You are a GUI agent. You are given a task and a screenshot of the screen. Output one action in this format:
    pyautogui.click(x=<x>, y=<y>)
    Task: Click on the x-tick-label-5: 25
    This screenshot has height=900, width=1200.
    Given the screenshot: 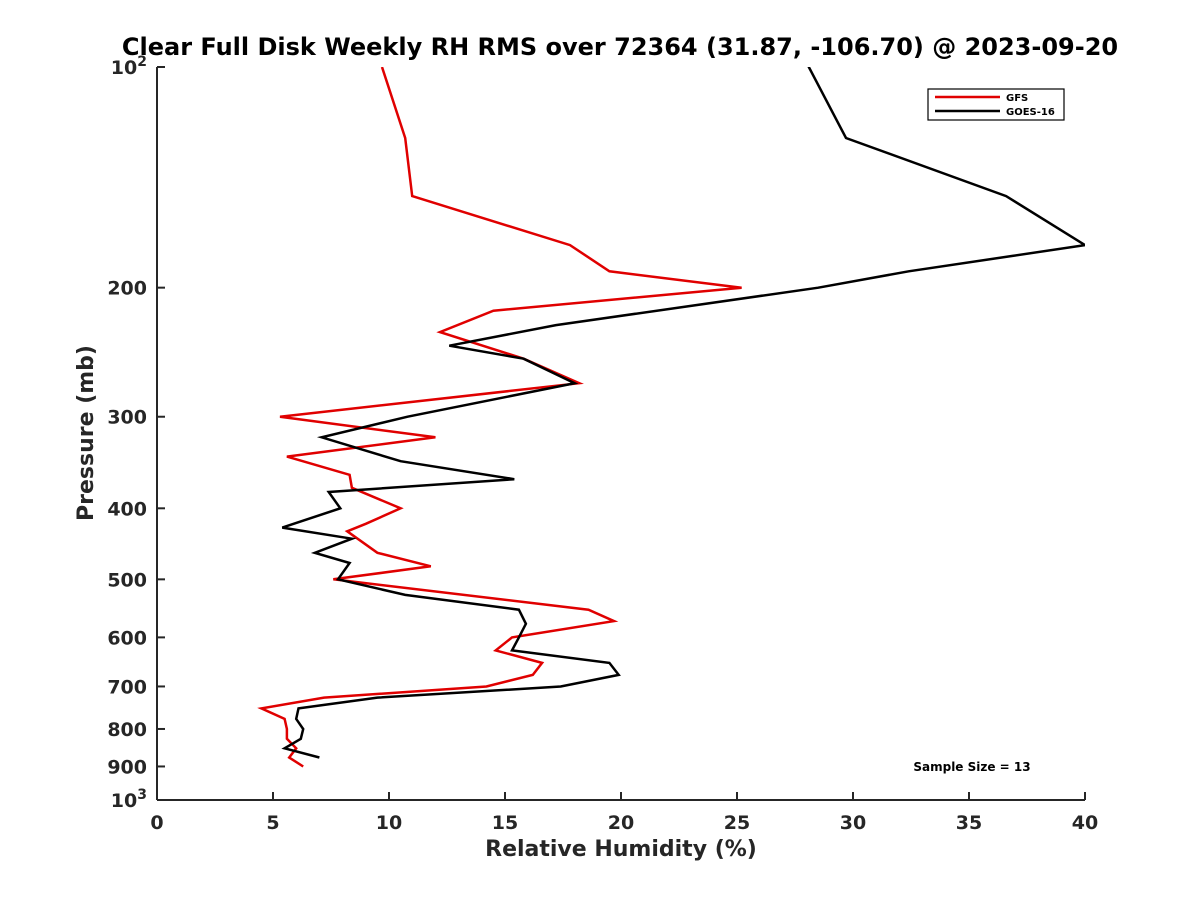 What is the action you would take?
    pyautogui.click(x=737, y=823)
    